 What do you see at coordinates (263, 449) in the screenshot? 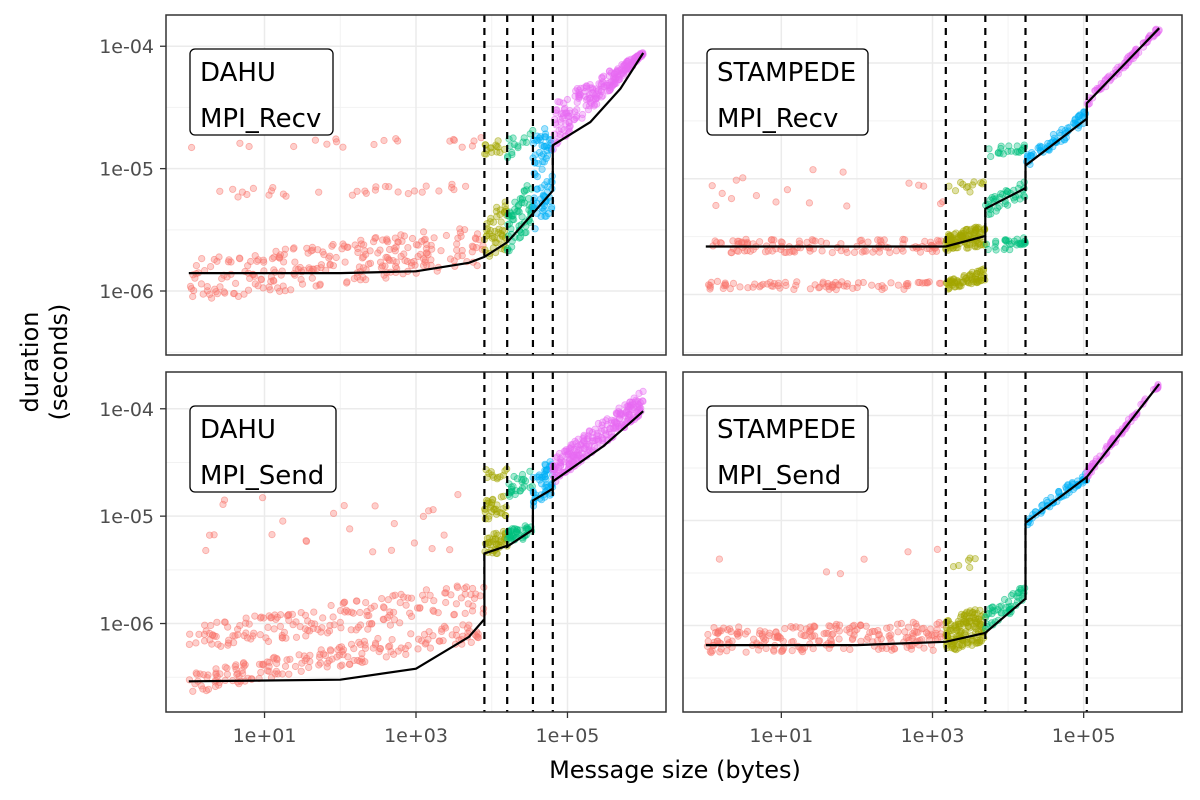
I see `panel-label: DAHU MPI_Send` at bounding box center [263, 449].